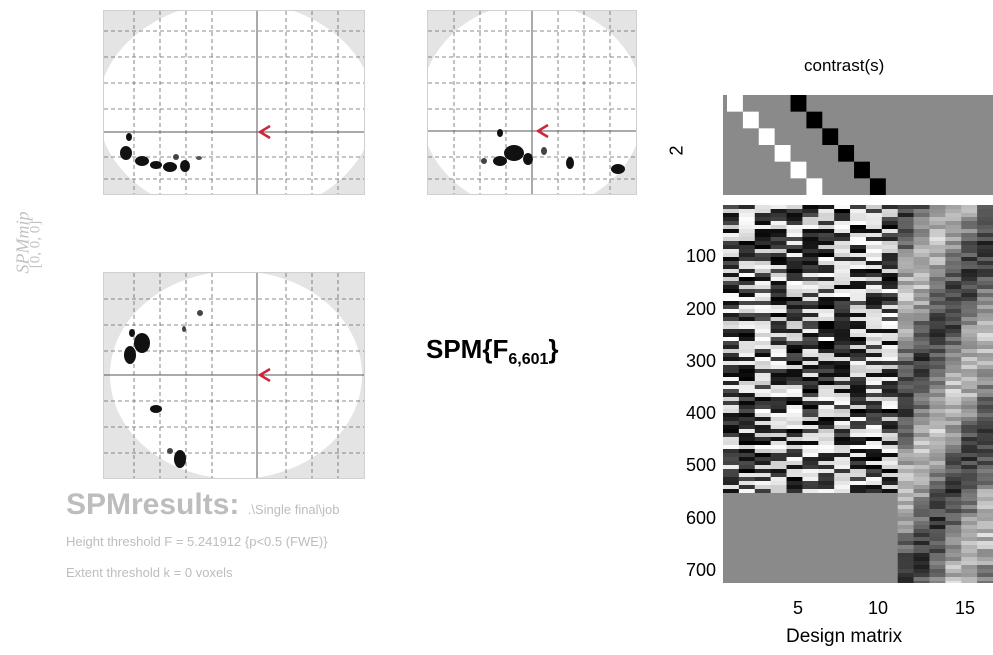 This screenshot has height=655, width=993. Describe the element at coordinates (234, 102) in the screenshot. I see `glass-brain-sagittal` at that location.